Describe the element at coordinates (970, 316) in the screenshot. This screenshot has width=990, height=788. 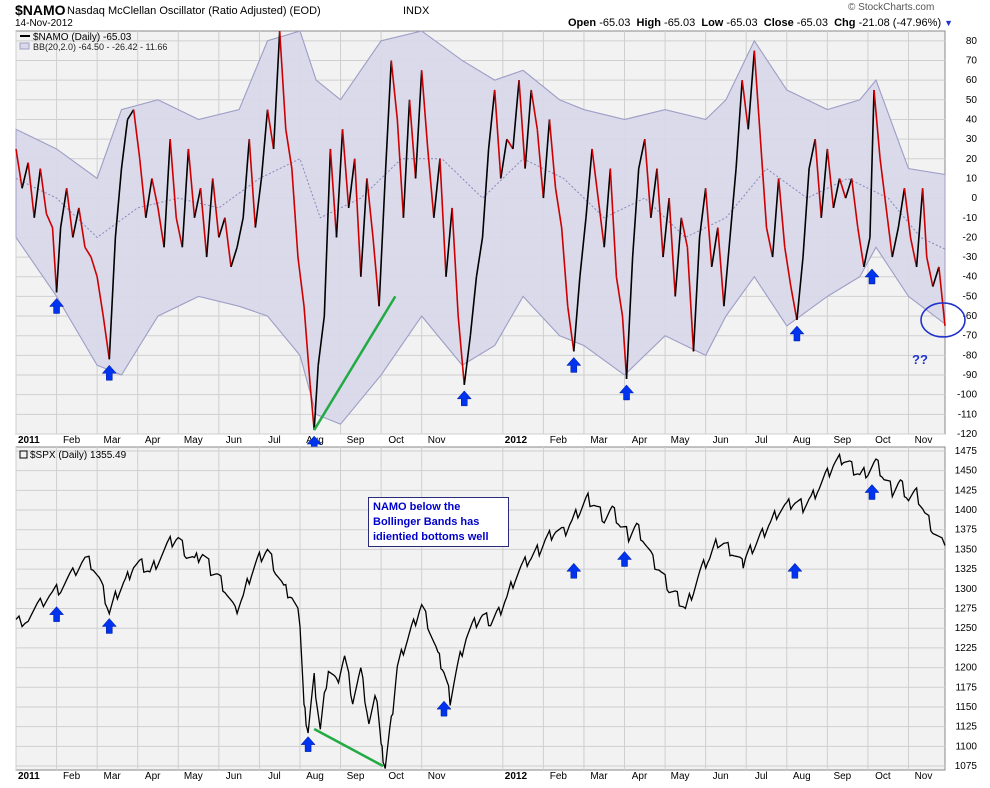
I see `y-tick-label: -60` at that location.